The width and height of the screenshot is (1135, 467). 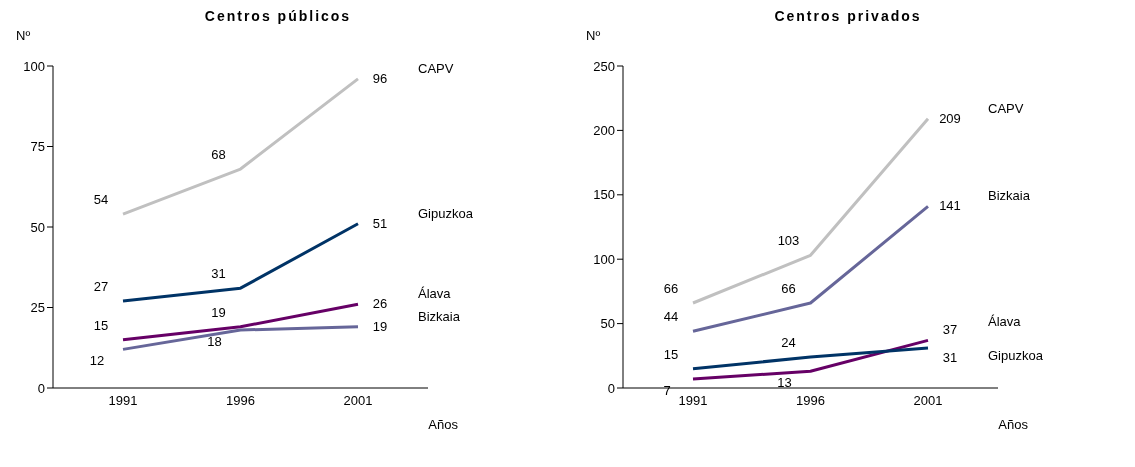 I want to click on data-label: 37, so click(x=950, y=330).